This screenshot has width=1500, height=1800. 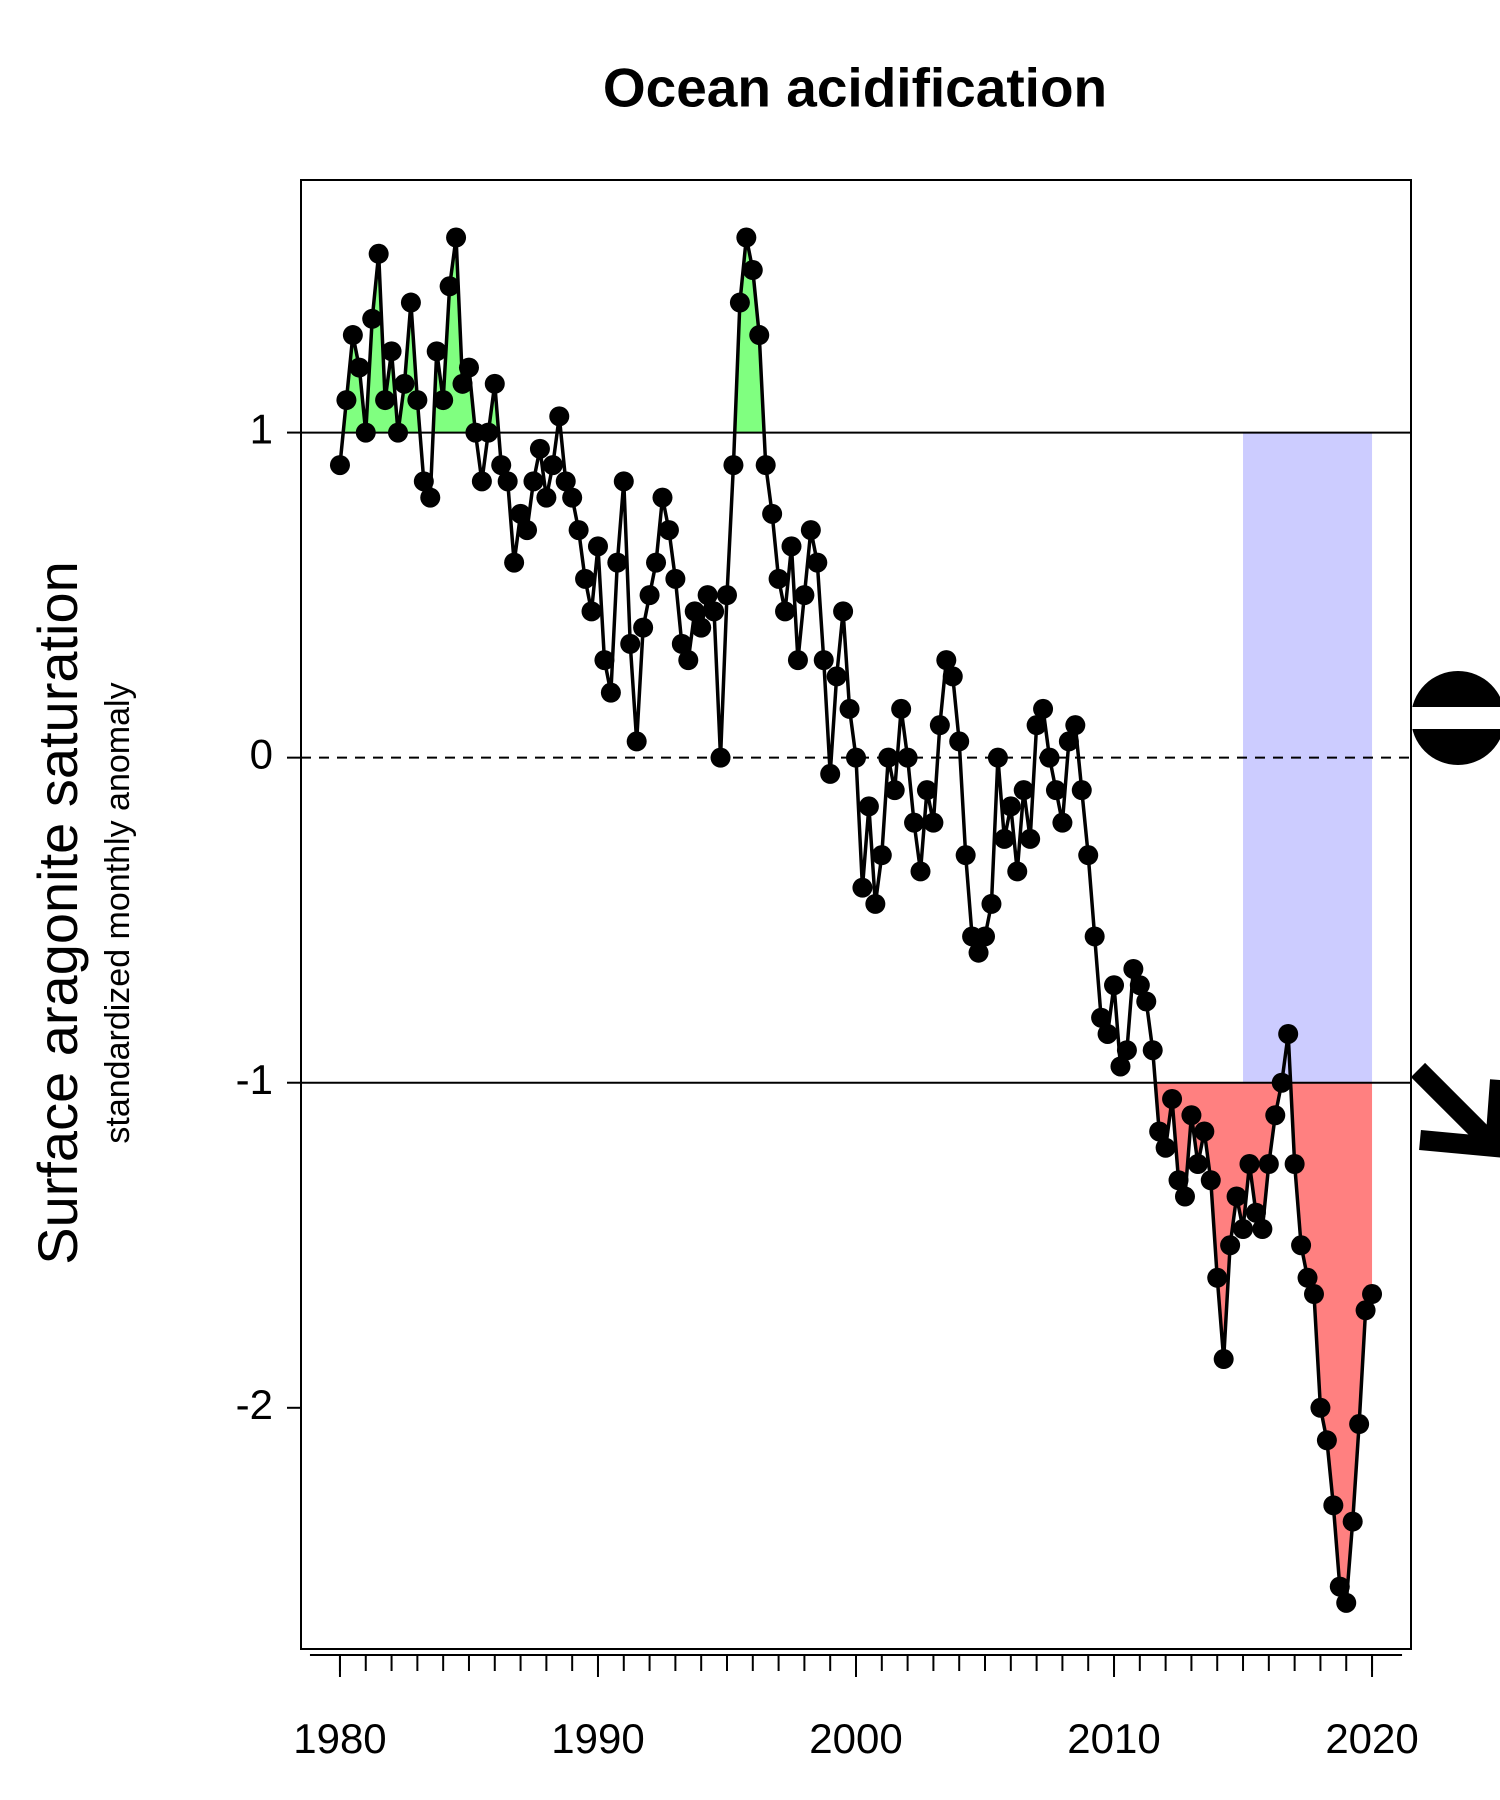 What do you see at coordinates (1371, 1738) in the screenshot?
I see `x-tick-label: 2020` at bounding box center [1371, 1738].